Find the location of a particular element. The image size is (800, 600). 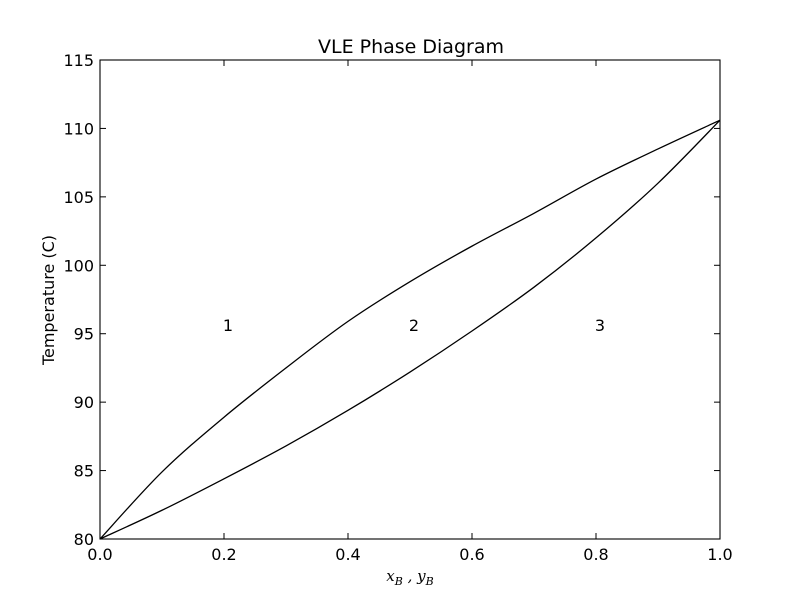

x-tick-label: 0.0 is located at coordinates (99, 554).